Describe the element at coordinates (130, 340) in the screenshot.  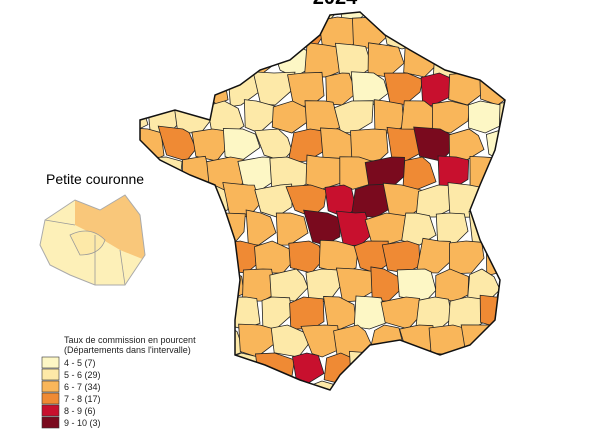
I see `legend-title: Taux de commission en pourcent` at that location.